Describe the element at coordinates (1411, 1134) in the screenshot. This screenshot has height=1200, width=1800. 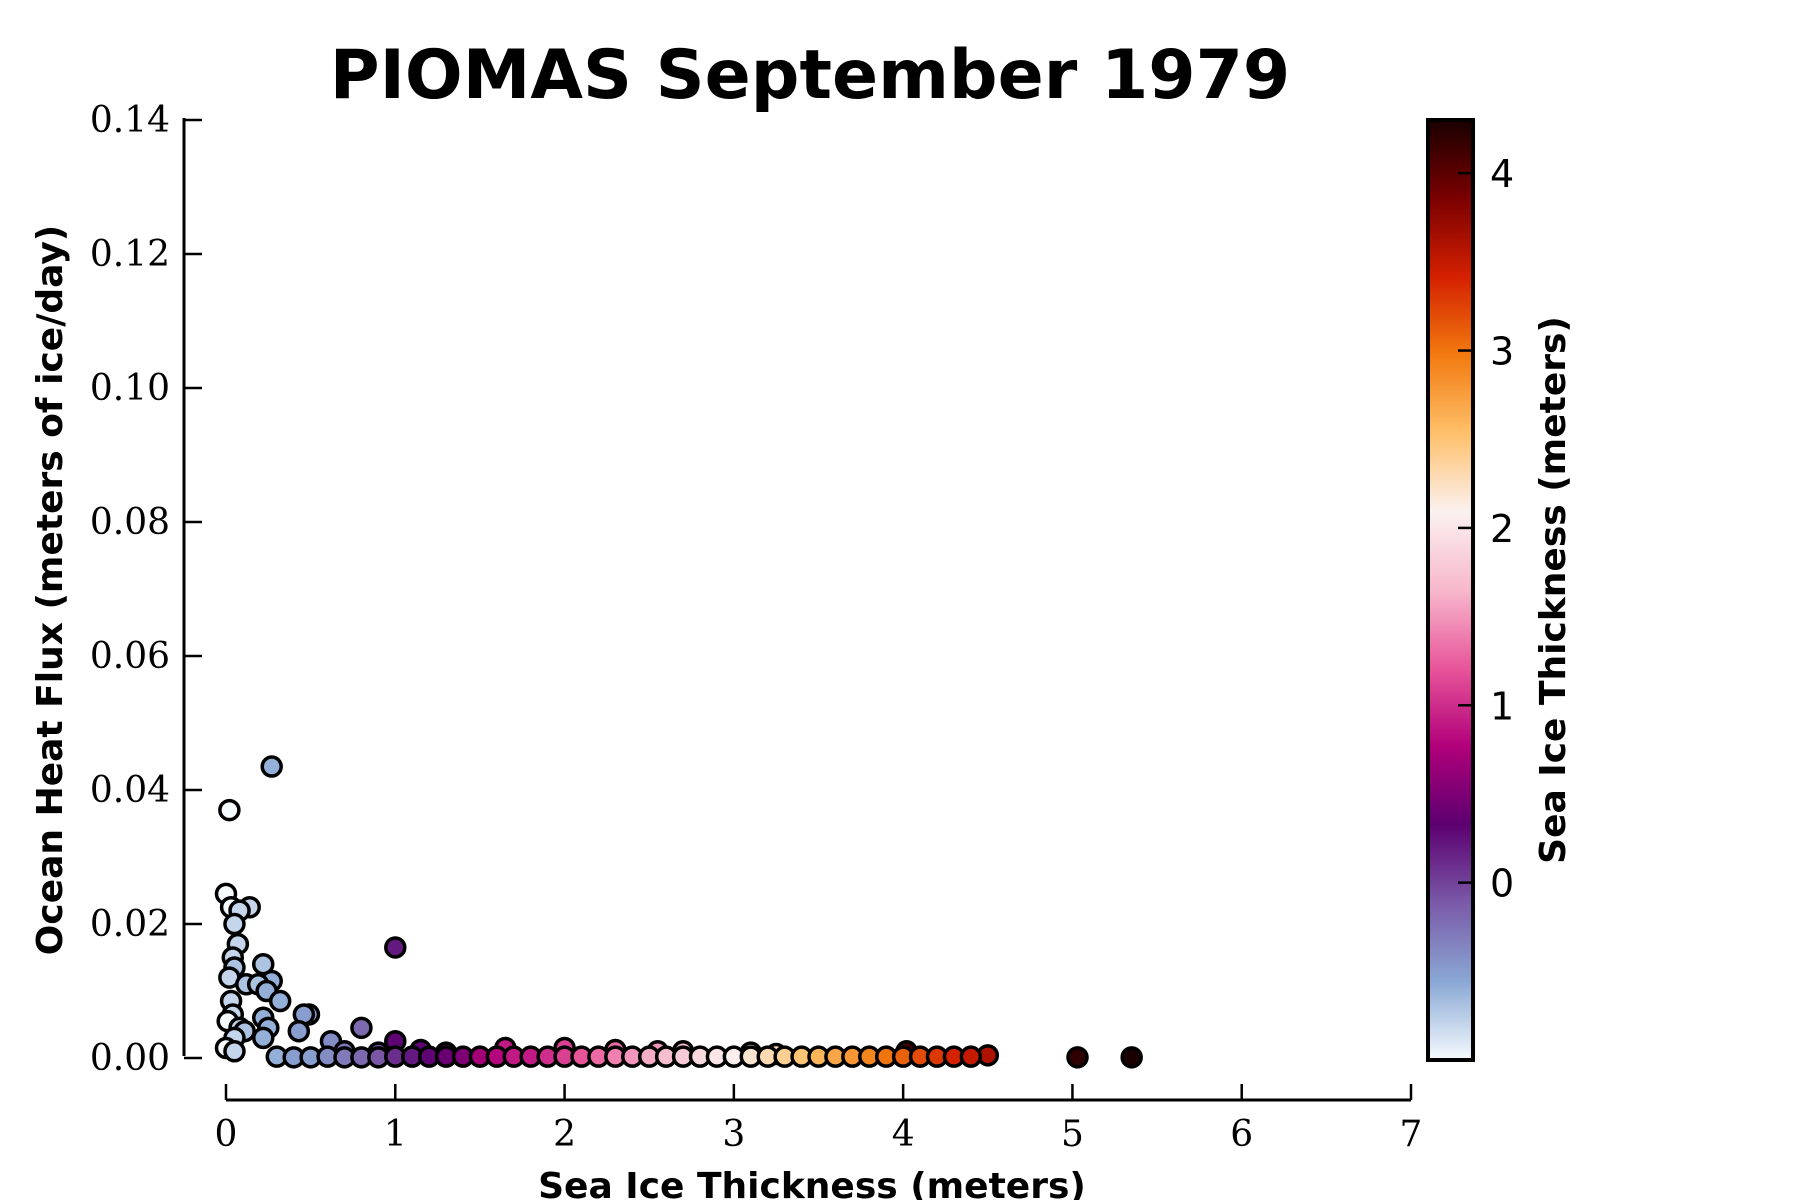
I see `x-tick-label: 7` at that location.